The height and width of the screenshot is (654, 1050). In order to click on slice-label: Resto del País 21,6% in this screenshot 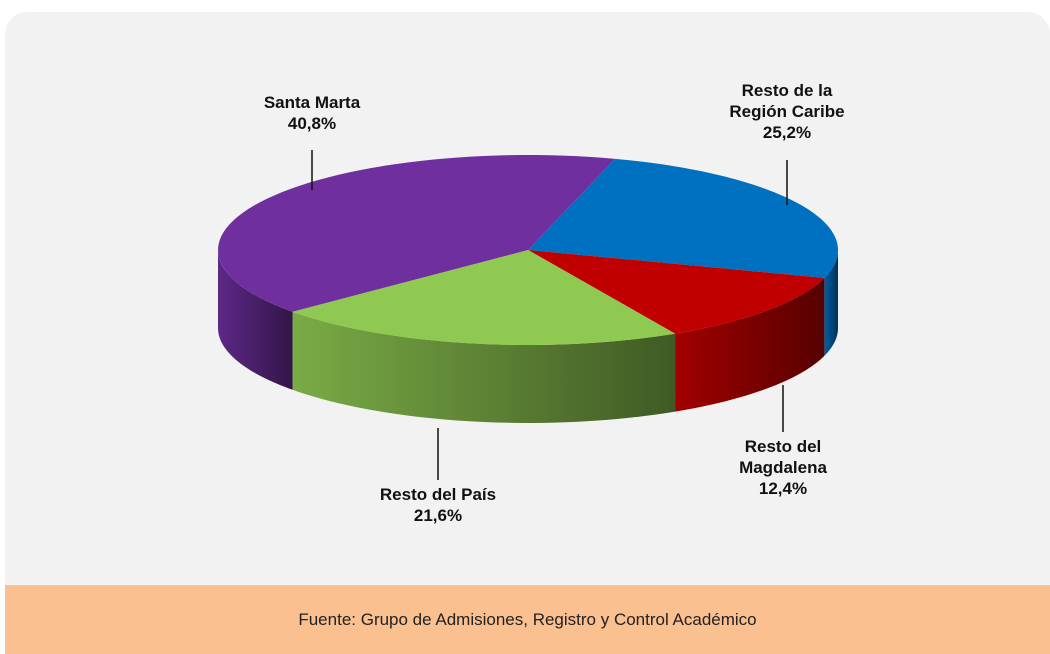, I will do `click(438, 505)`.